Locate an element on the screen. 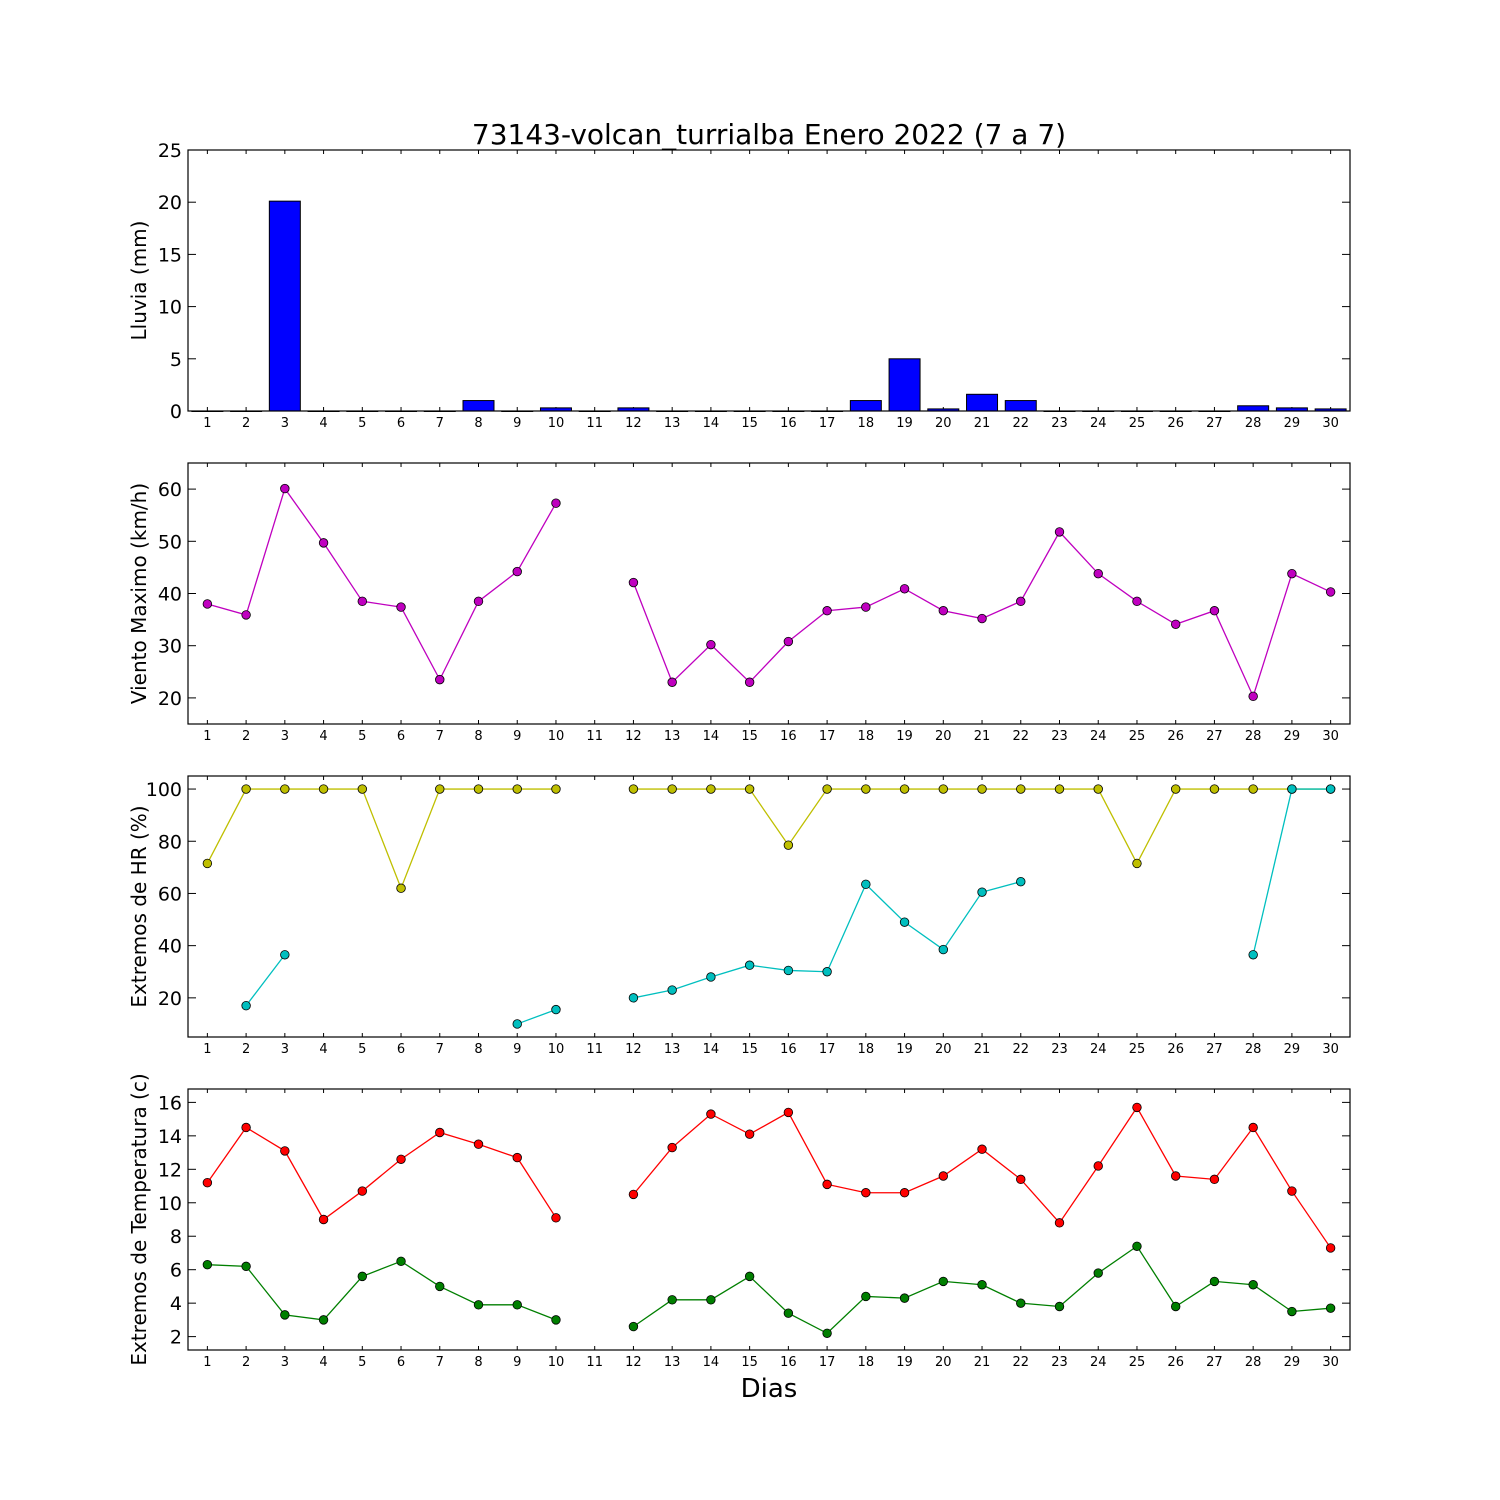 The height and width of the screenshot is (1500, 1500). humidity-extremes-x-tick-label: 29 is located at coordinates (1292, 1049).